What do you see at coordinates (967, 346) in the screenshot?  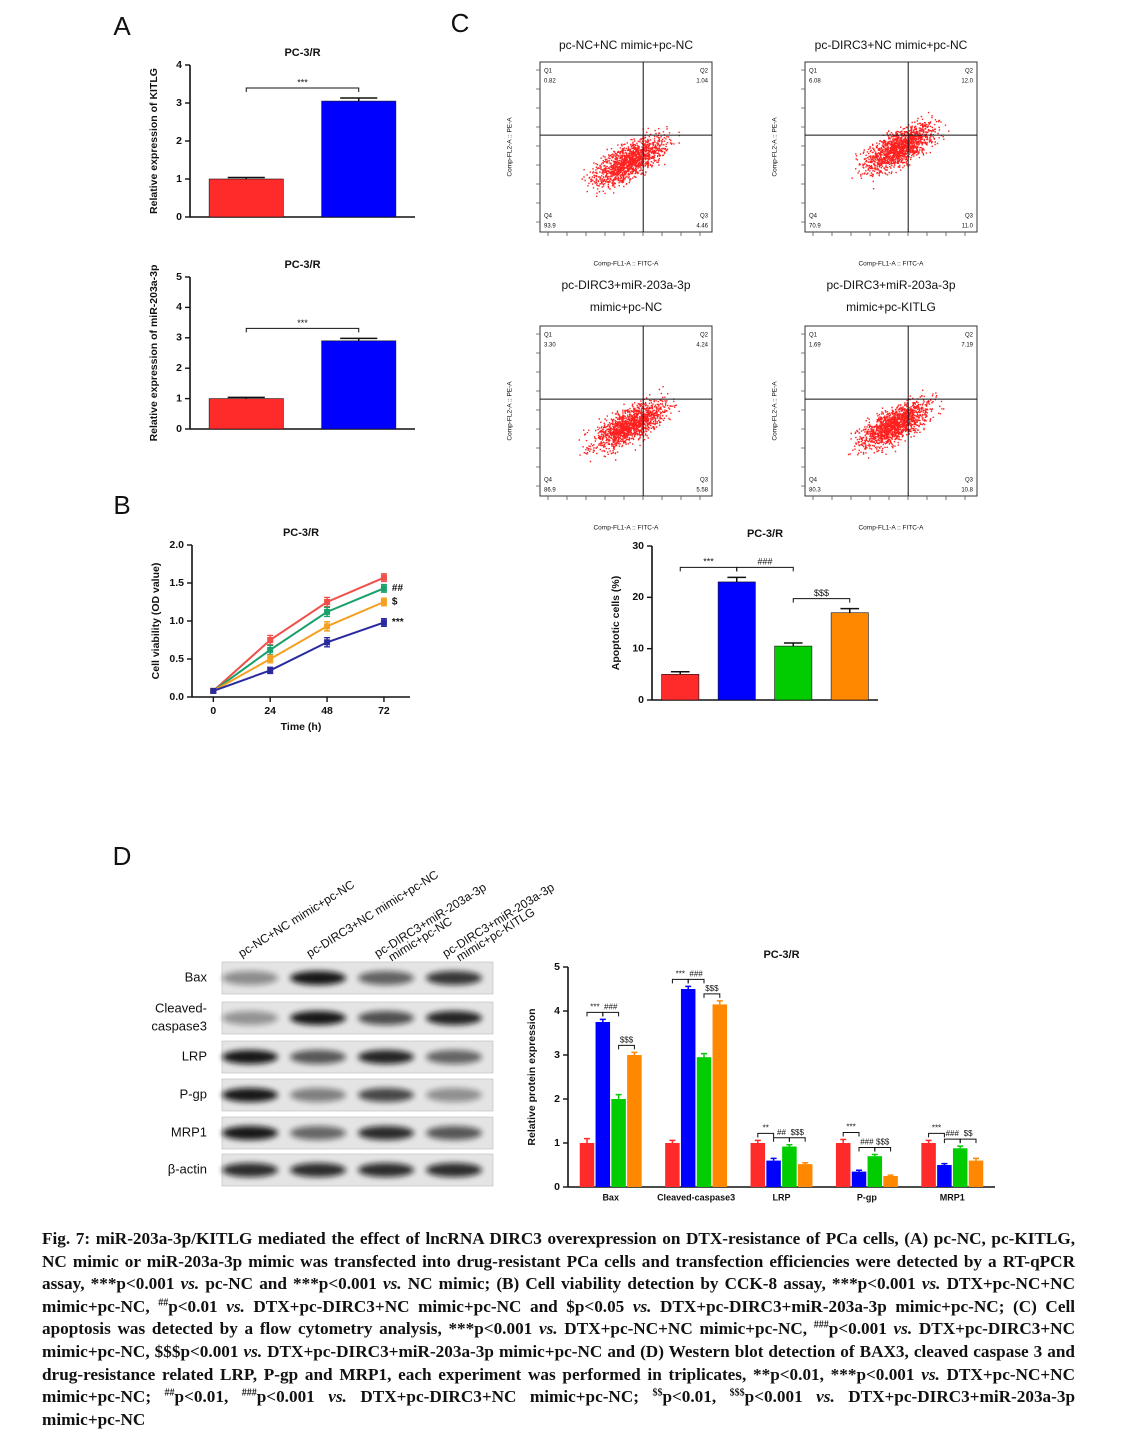 I see `quadrant-value: 7.19` at bounding box center [967, 346].